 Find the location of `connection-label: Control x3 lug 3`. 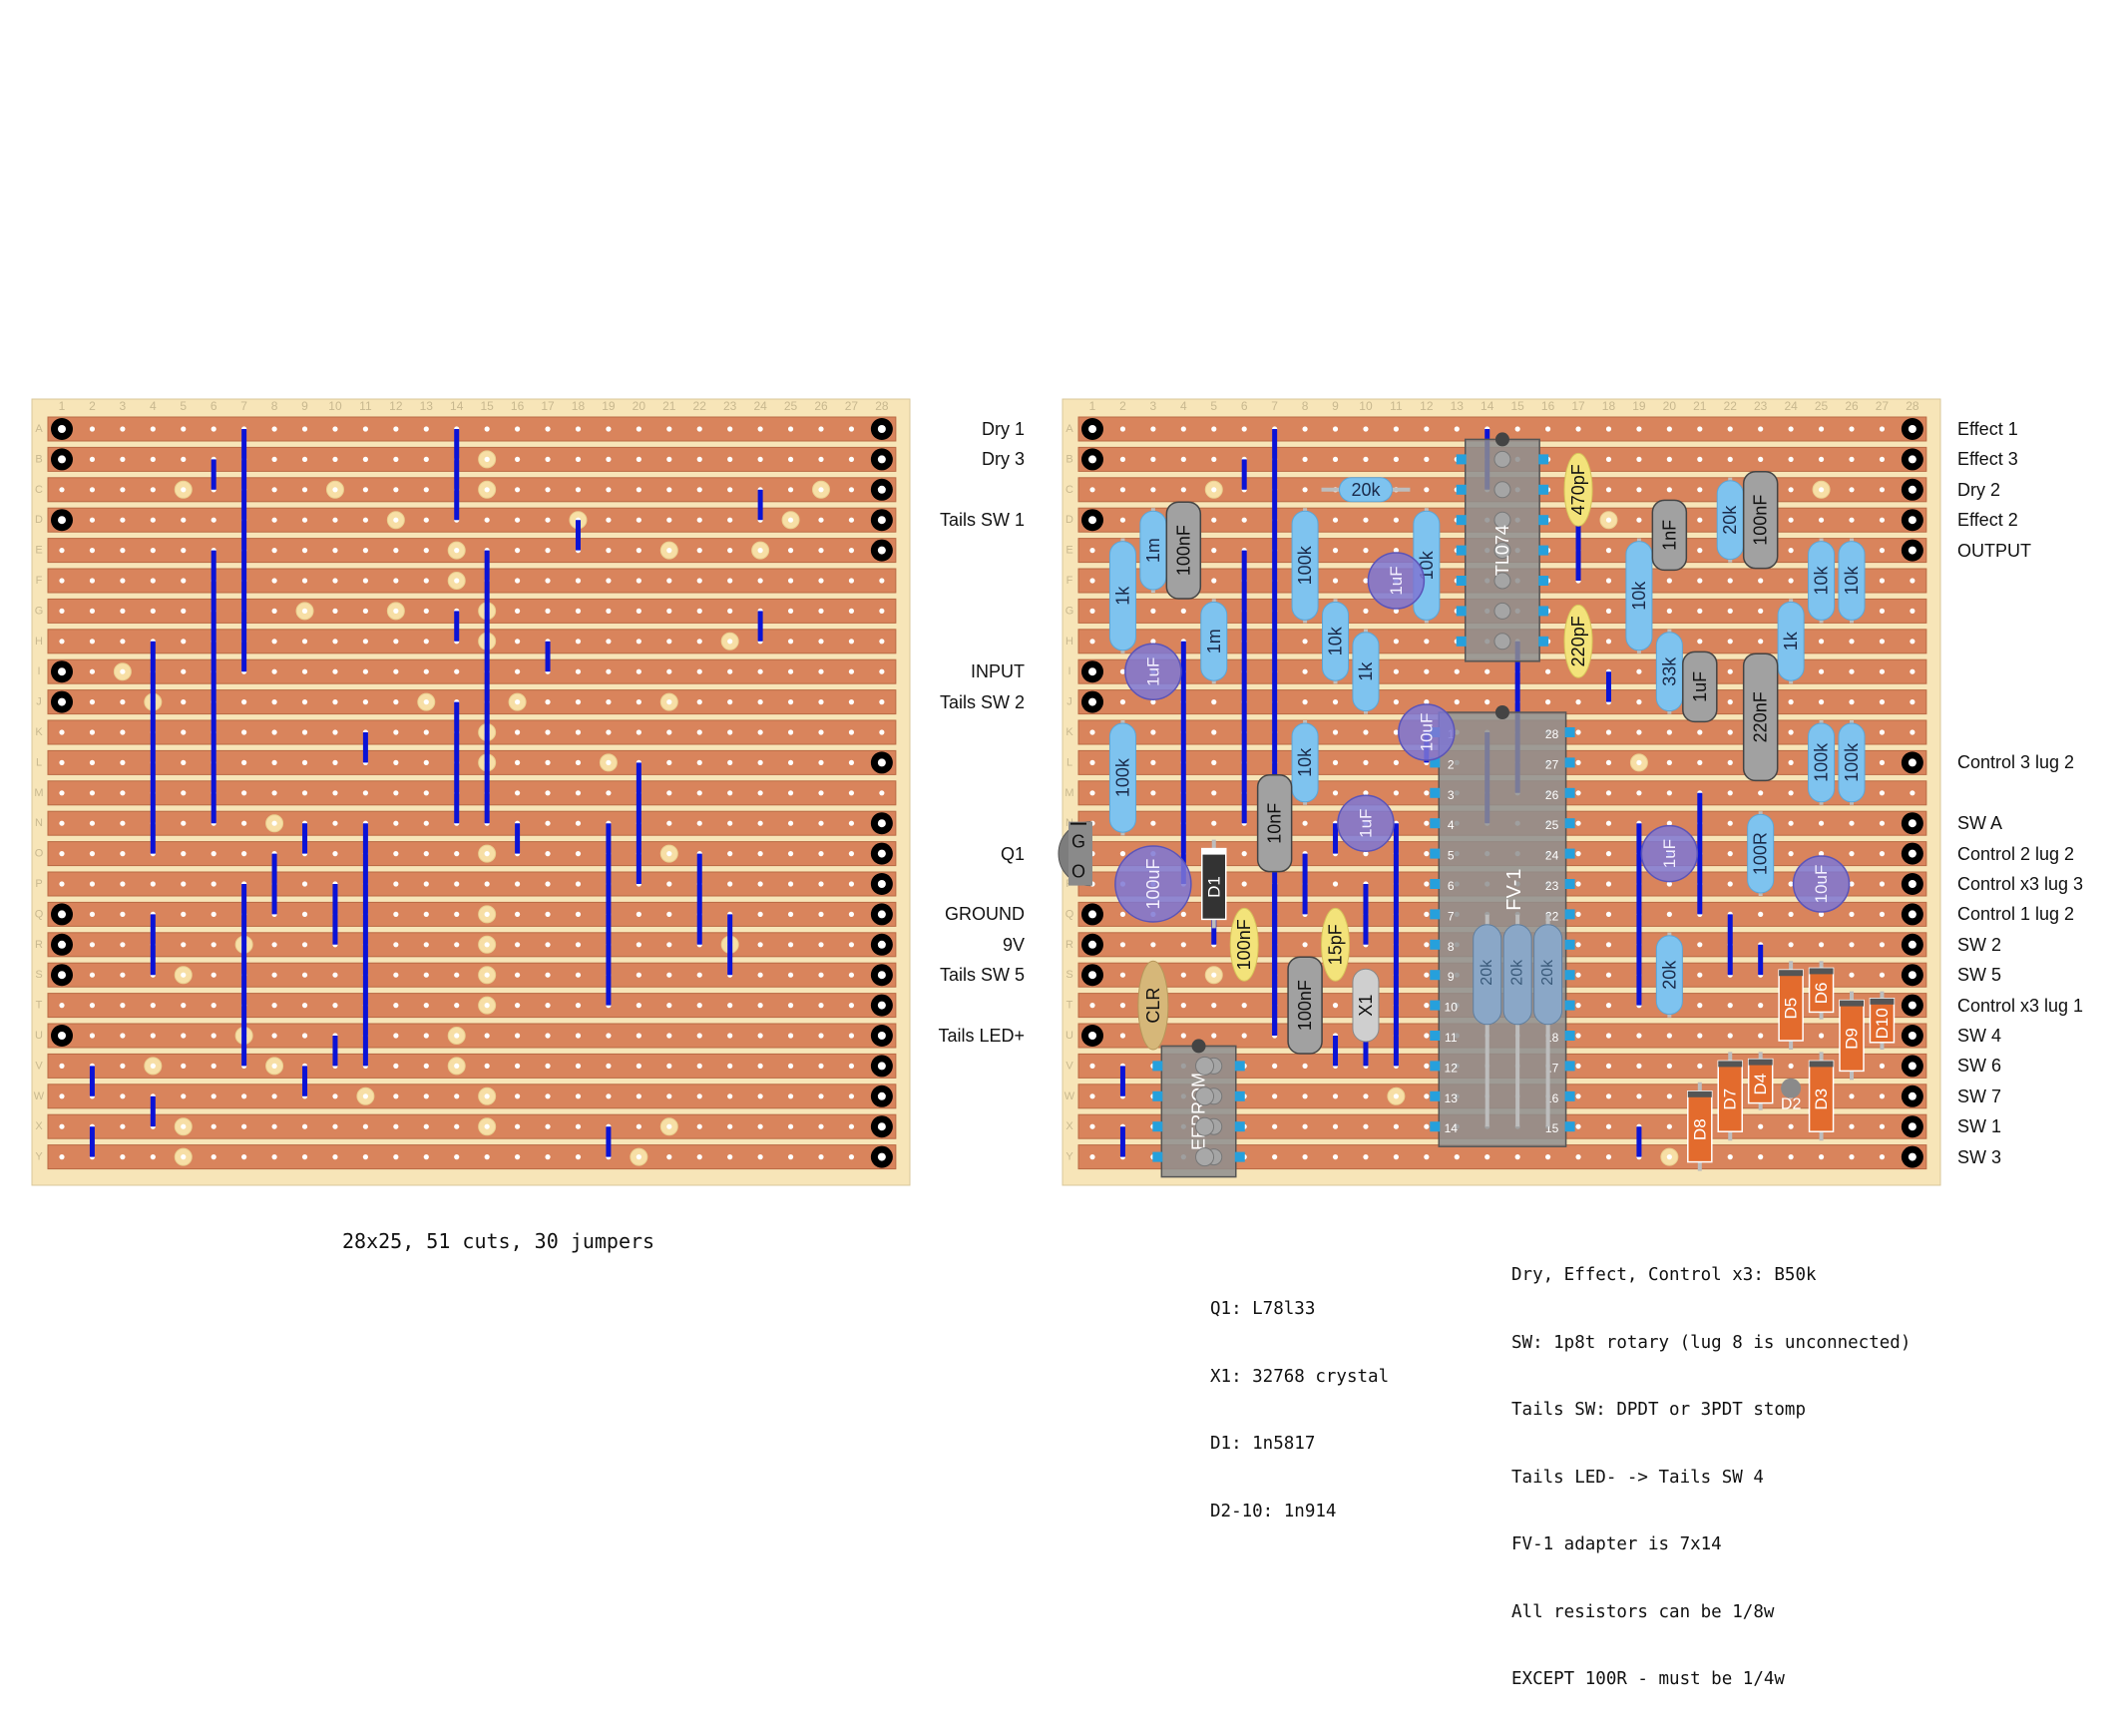

connection-label: Control x3 lug 3 is located at coordinates (2020, 884).